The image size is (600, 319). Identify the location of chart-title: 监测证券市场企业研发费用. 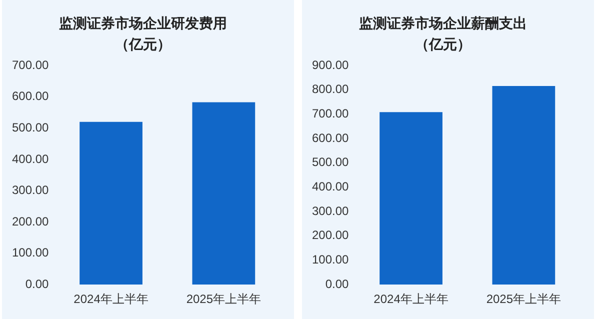
(143, 23).